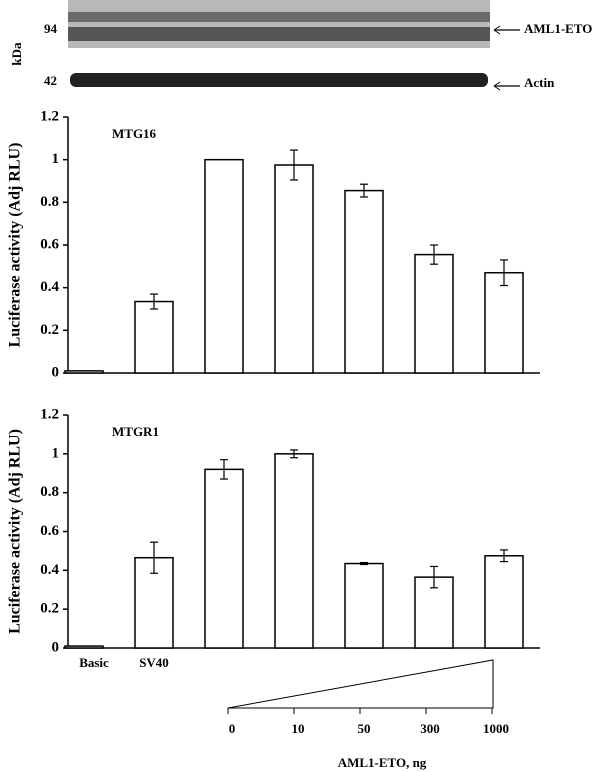  I want to click on annotation: MTGR1, so click(135, 431).